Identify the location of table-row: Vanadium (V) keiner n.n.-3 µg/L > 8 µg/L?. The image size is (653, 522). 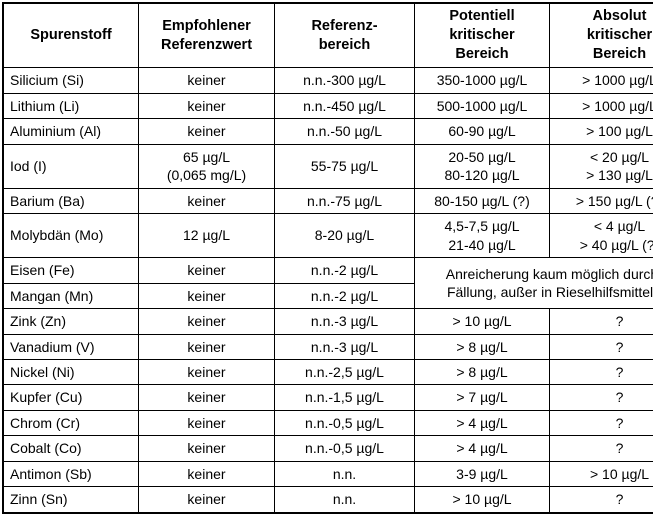
(327, 347).